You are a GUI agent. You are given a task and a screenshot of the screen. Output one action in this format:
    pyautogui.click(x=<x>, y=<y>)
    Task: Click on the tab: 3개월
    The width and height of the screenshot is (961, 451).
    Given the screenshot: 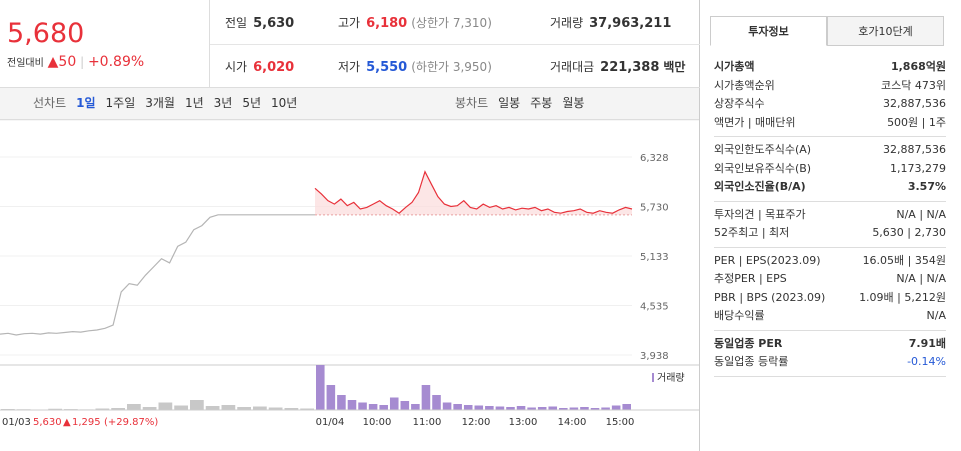 What is the action you would take?
    pyautogui.click(x=160, y=103)
    